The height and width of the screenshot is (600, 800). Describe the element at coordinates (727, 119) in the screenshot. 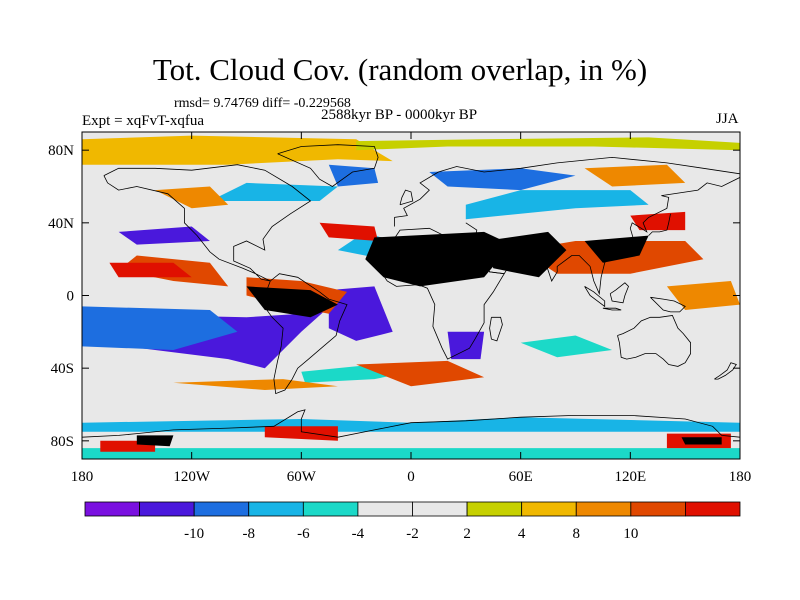

I see `season-label: JJA` at that location.